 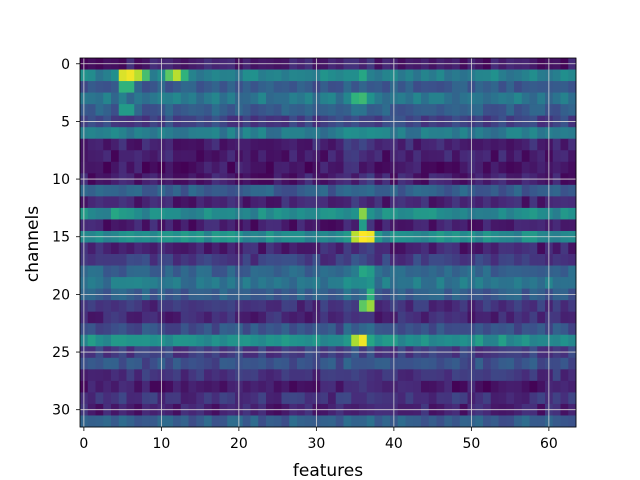 I want to click on y-tick-label: 0, so click(x=65, y=65).